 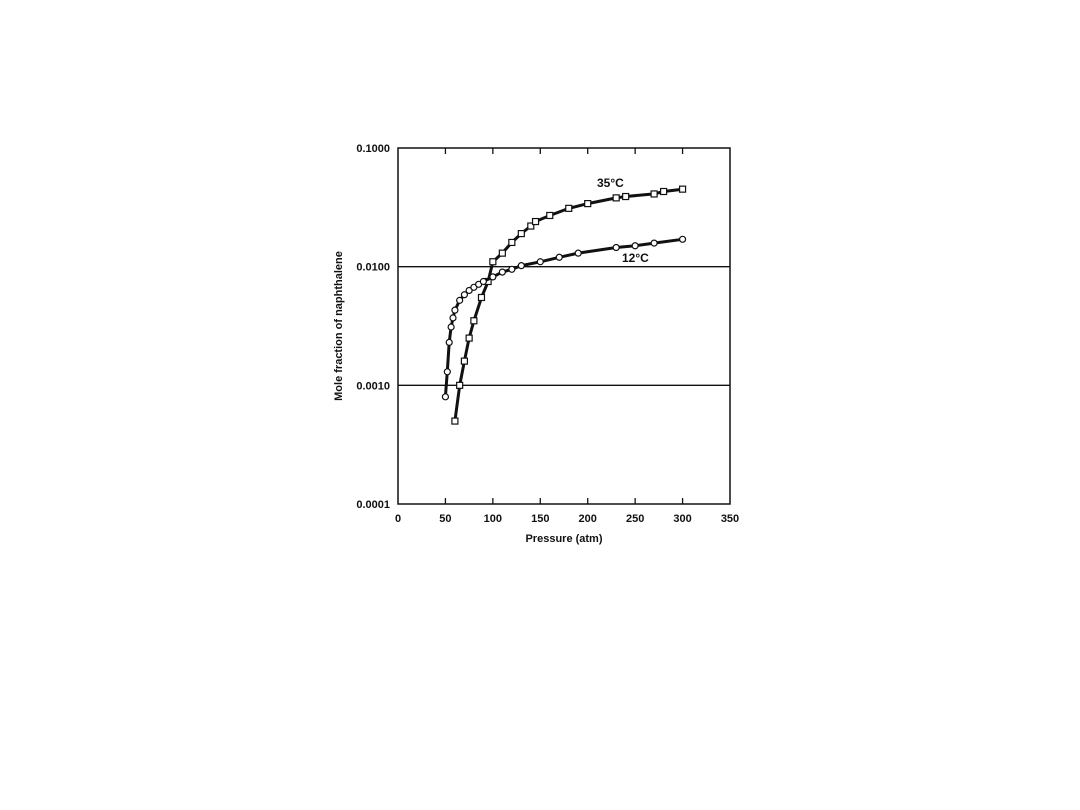 I want to click on y-tick-label: 0.1000, so click(x=373, y=149).